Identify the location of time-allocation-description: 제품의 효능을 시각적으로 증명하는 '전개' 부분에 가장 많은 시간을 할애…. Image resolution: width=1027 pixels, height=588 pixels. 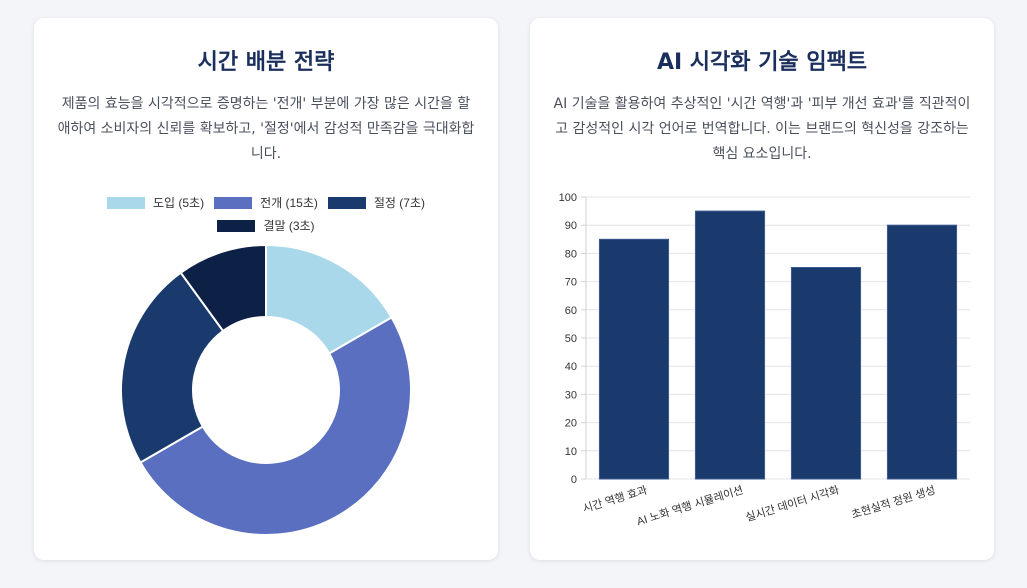
(266, 129).